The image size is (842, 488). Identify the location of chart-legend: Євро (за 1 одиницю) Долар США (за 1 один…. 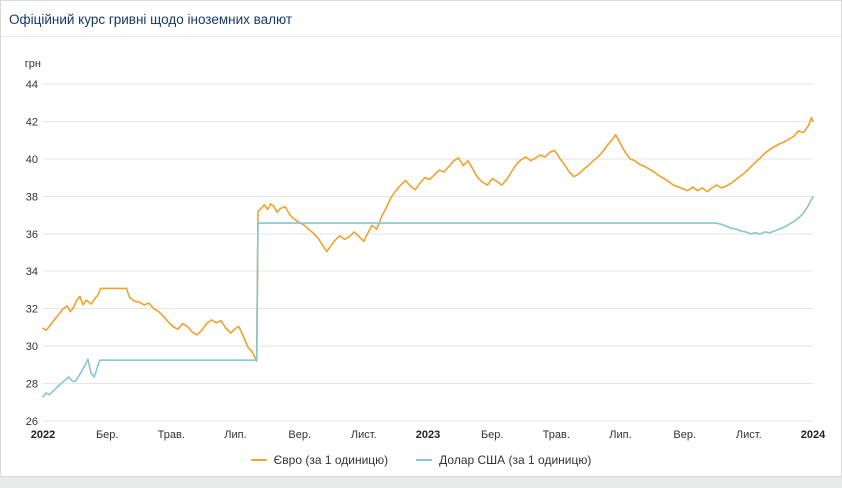
(421, 460).